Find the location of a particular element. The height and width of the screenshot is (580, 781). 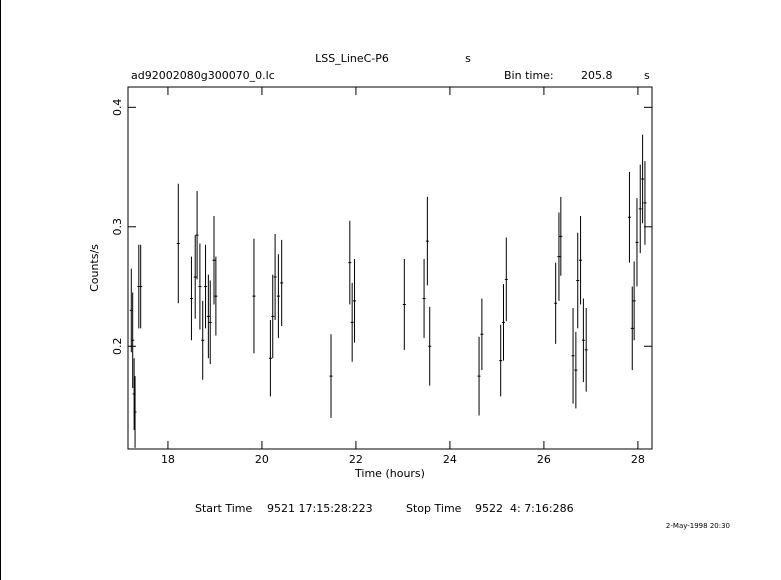

stop-label: Stop Time is located at coordinates (434, 508).